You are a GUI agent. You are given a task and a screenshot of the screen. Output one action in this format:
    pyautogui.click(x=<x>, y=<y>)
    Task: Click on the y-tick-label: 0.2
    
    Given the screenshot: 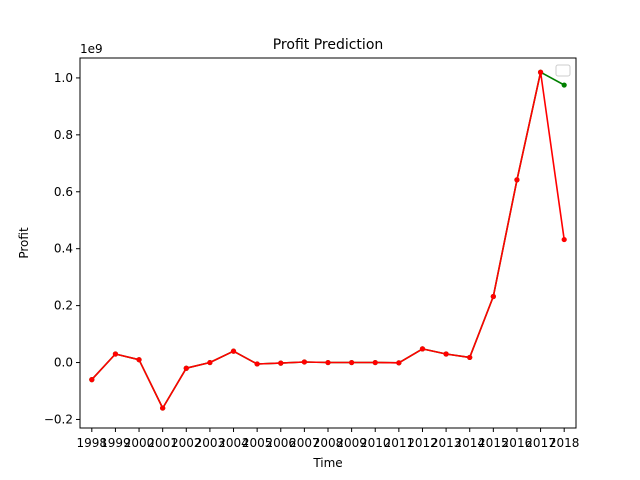 What is the action you would take?
    pyautogui.click(x=63, y=306)
    